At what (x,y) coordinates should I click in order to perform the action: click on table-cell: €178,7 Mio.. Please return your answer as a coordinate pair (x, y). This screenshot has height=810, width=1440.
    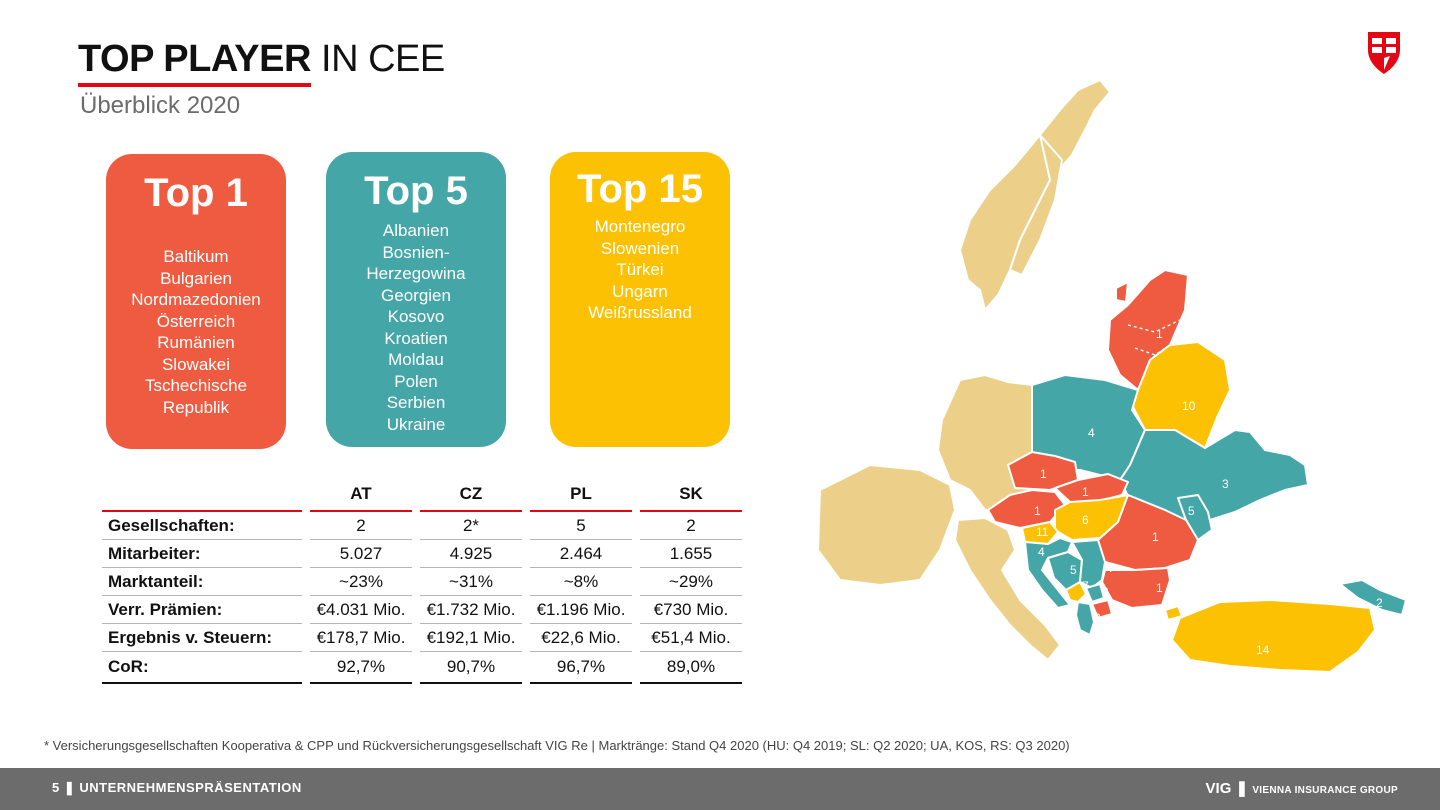
    Looking at the image, I should click on (361, 638).